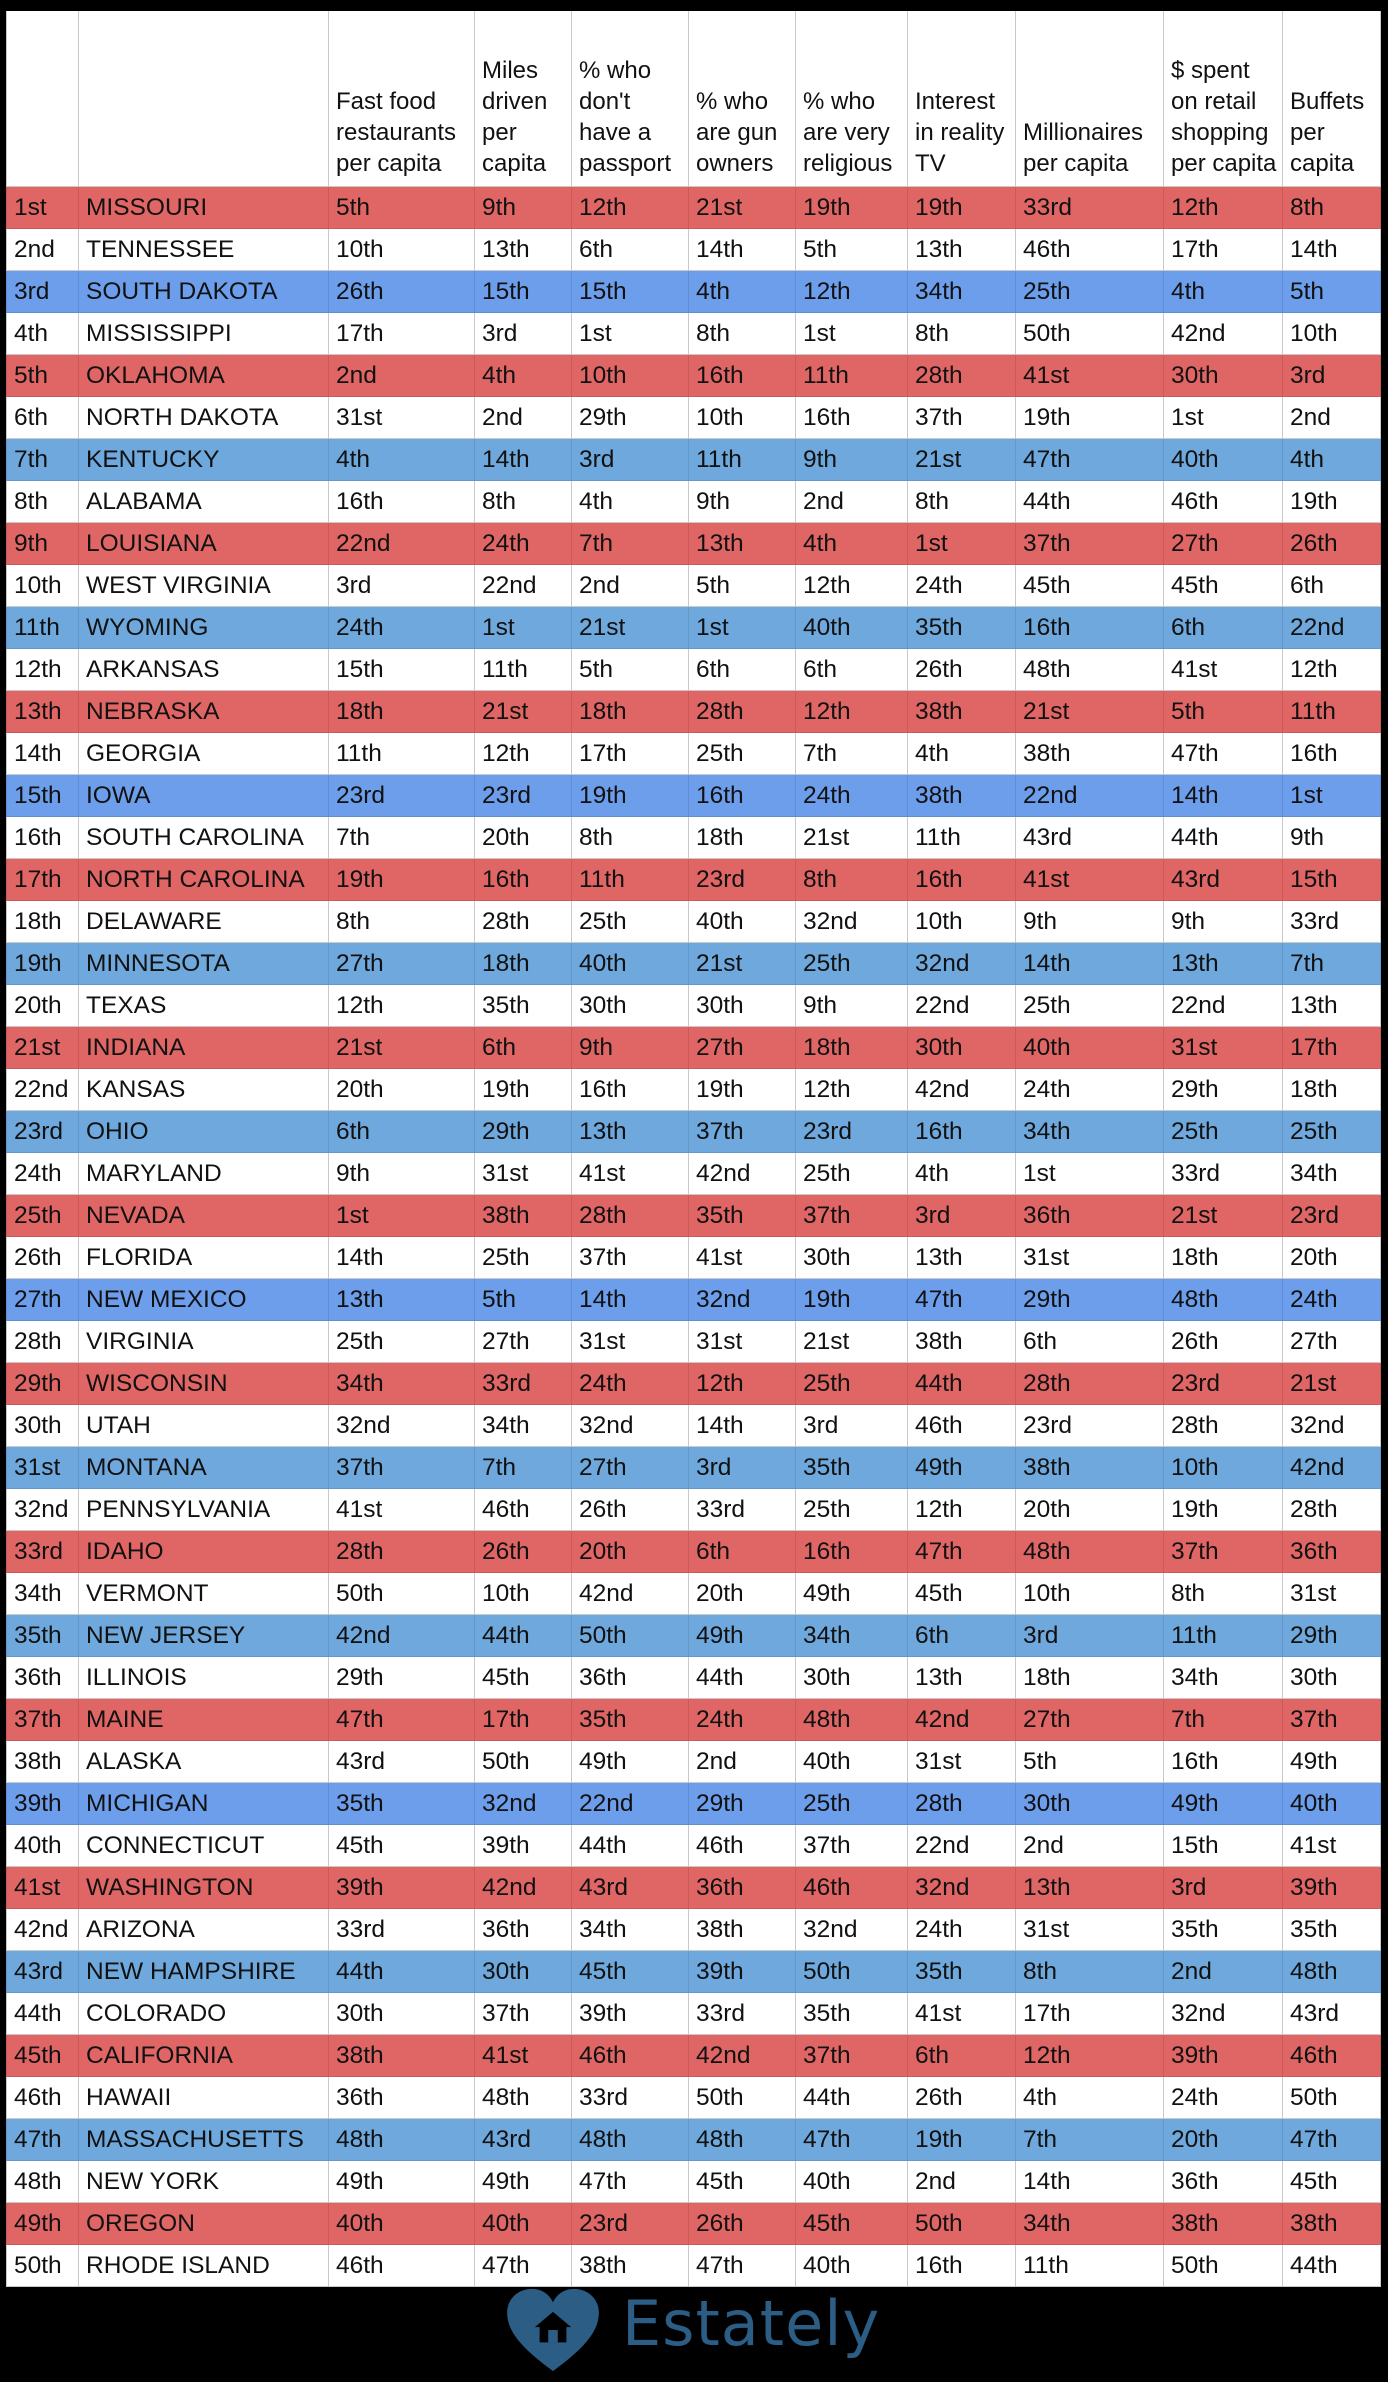 The image size is (1388, 2382). Describe the element at coordinates (1223, 2013) in the screenshot. I see `cell-retail-spending: 32nd` at that location.